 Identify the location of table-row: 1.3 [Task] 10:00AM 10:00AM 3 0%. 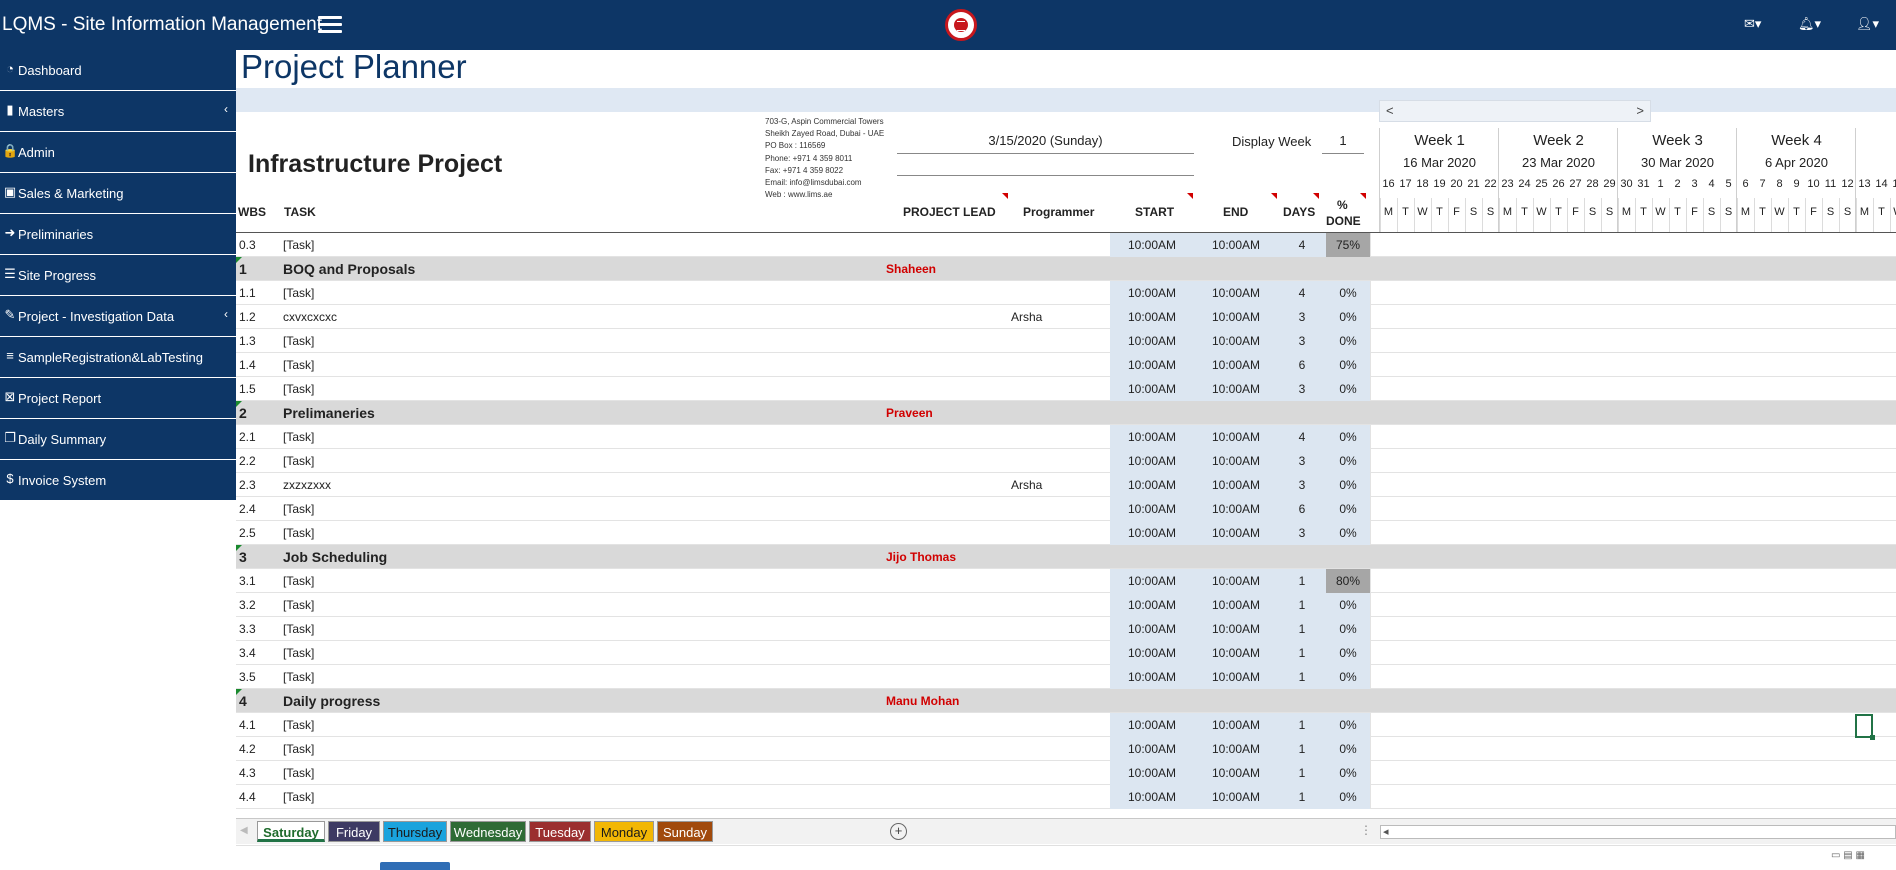
(1066, 341).